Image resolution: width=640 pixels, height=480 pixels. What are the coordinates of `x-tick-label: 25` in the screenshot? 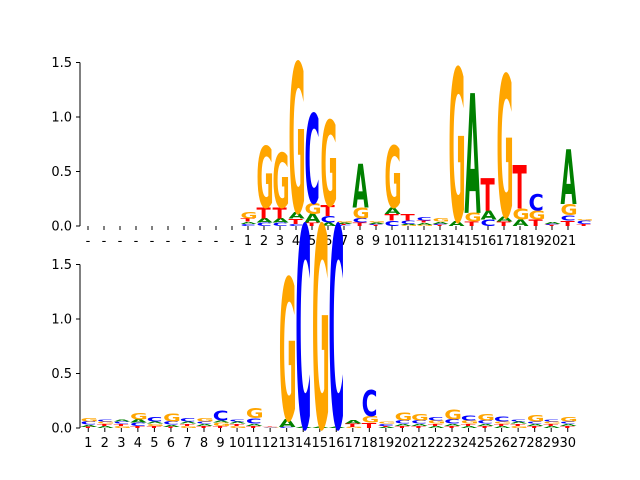 It's located at (485, 443).